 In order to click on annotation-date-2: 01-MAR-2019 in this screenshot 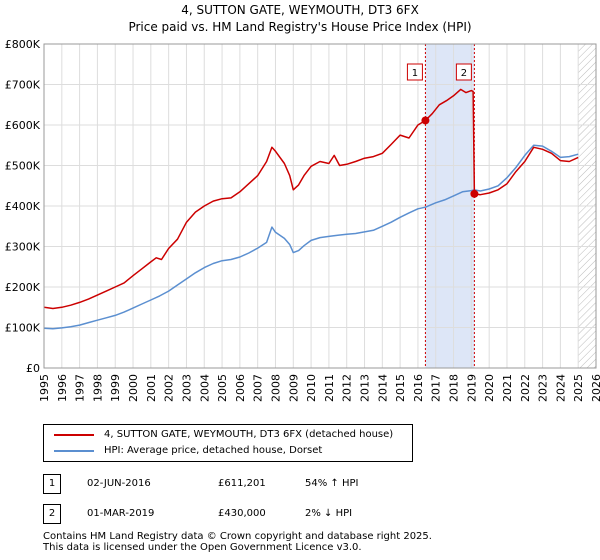, I will do `click(121, 513)`.